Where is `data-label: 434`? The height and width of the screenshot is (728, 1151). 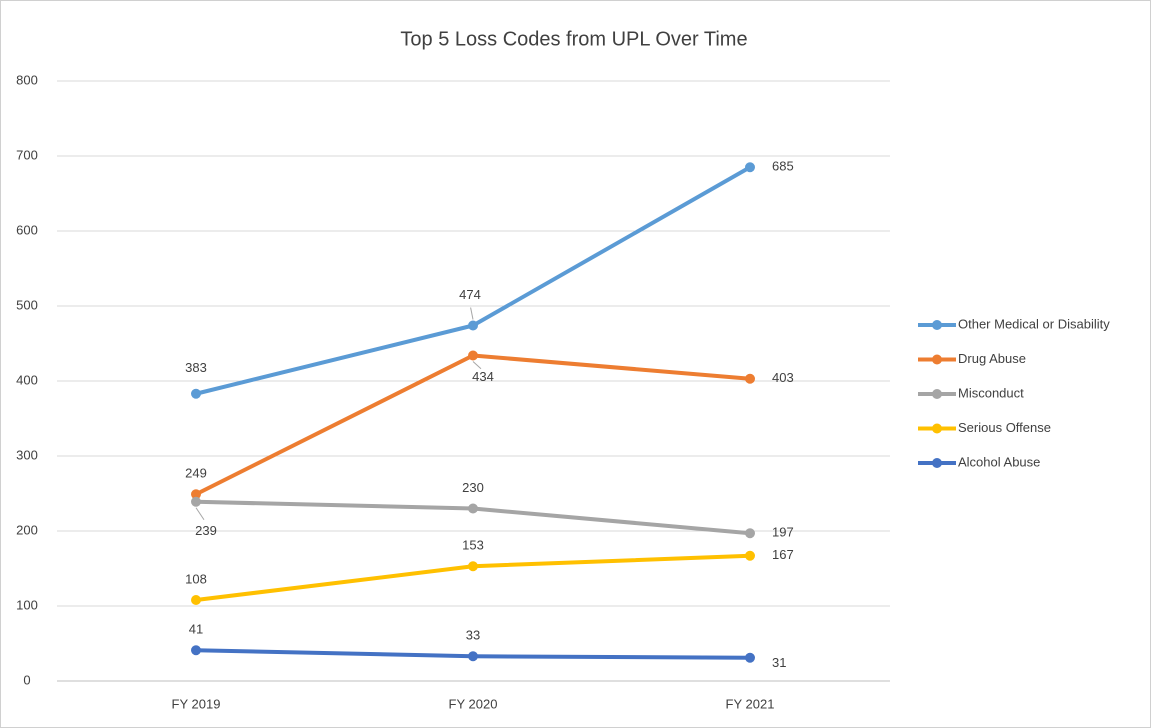
data-label: 434 is located at coordinates (483, 376).